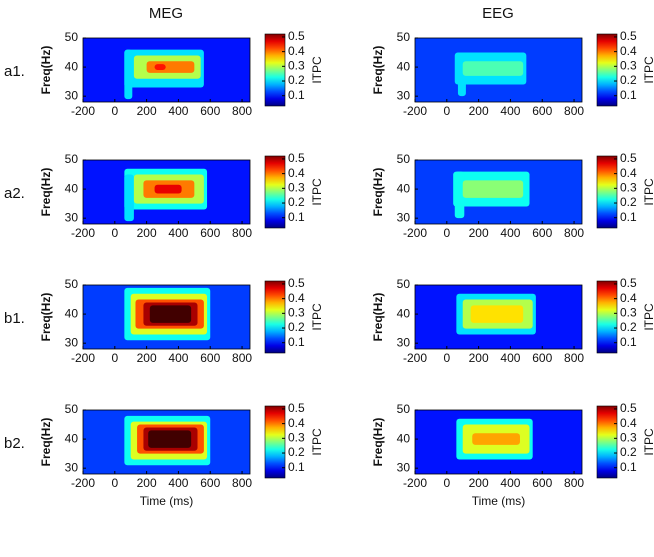 This screenshot has width=654, height=557. What do you see at coordinates (14, 318) in the screenshot?
I see `row-label: b1.` at bounding box center [14, 318].